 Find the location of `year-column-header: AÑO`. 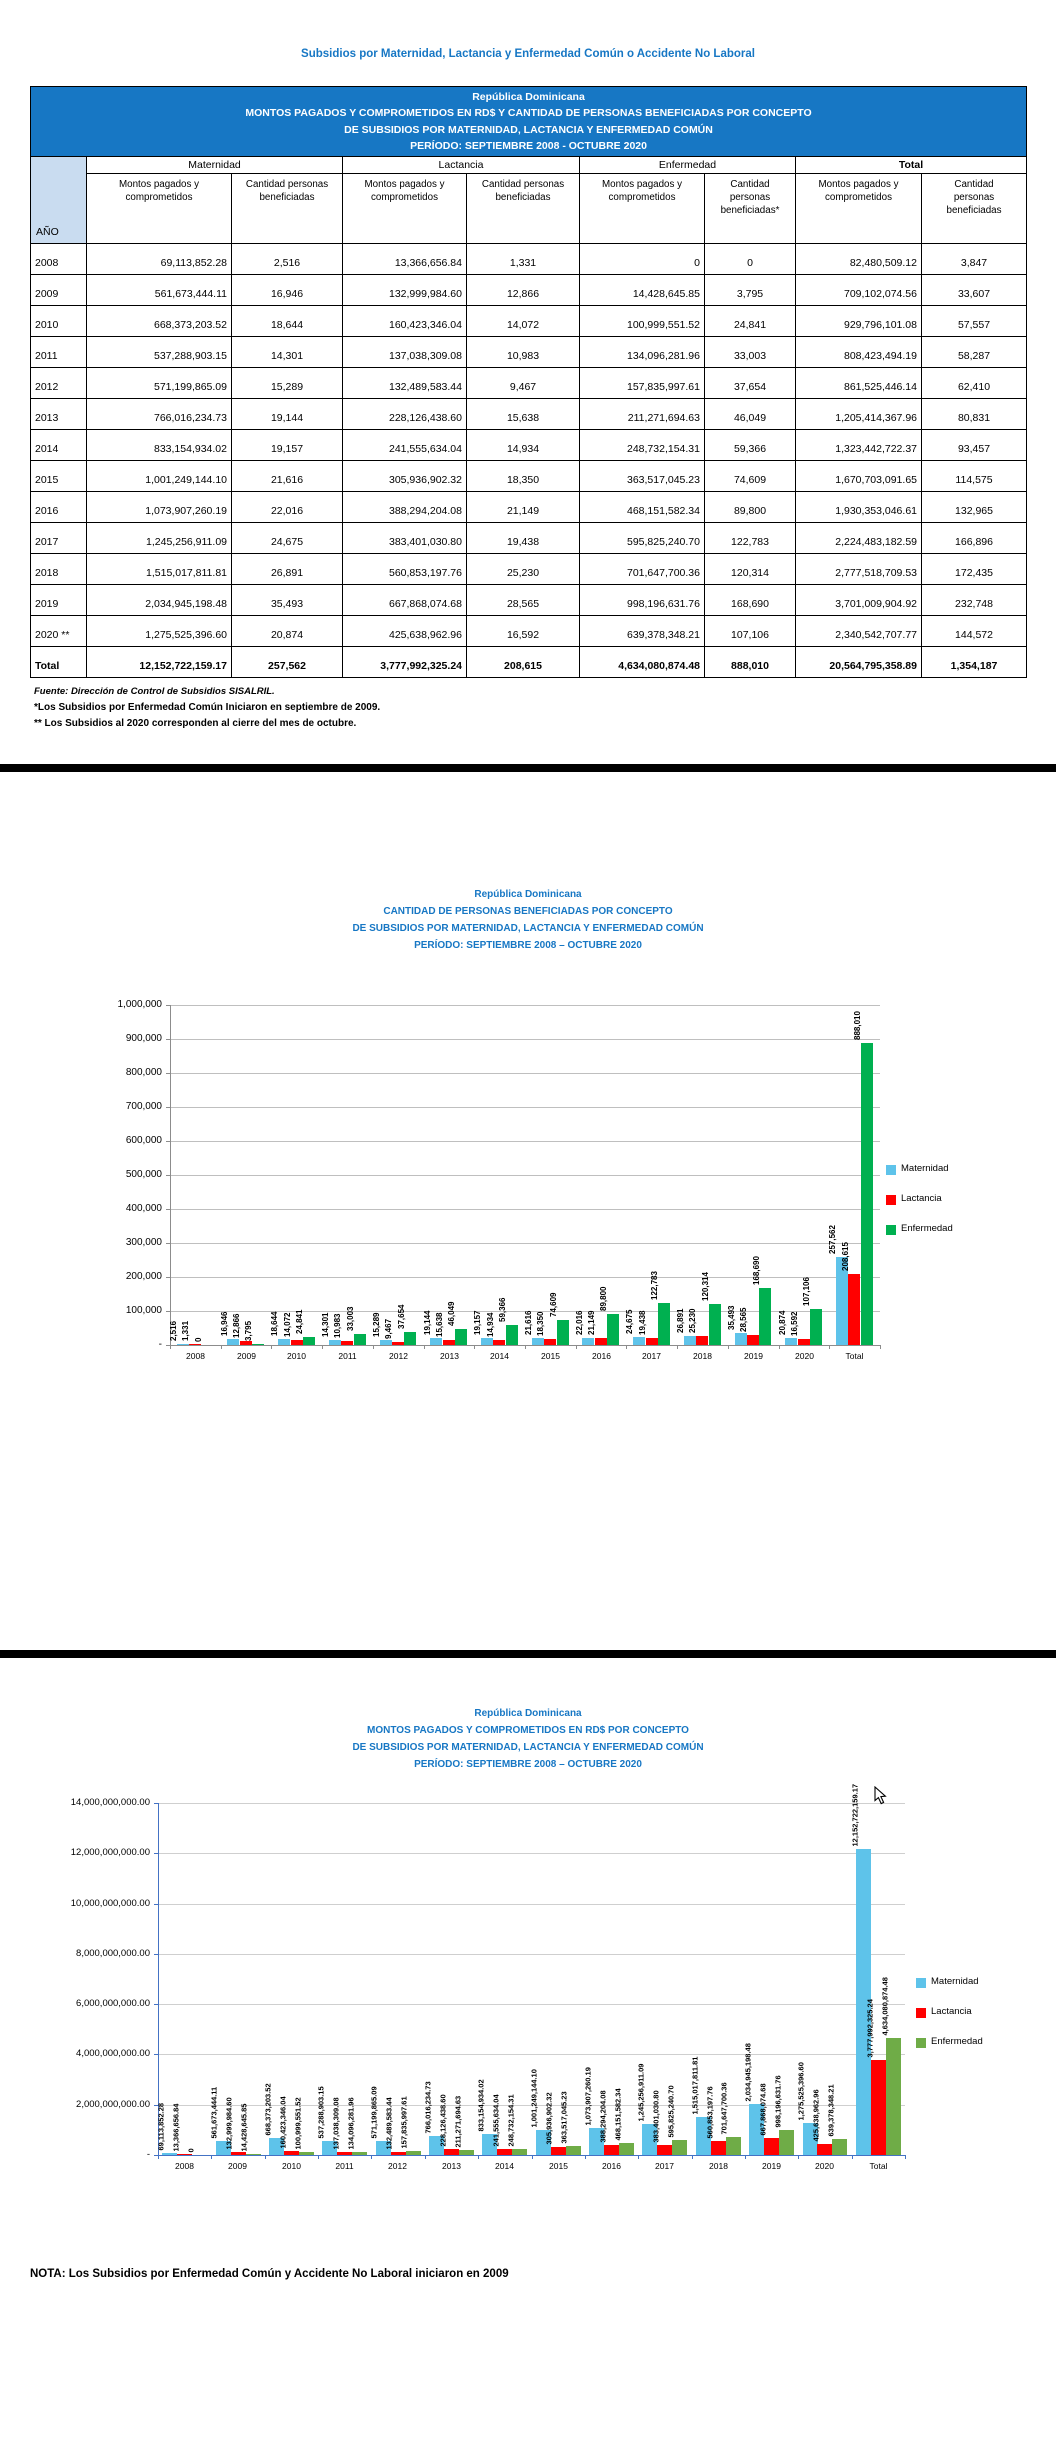

year-column-header: AÑO is located at coordinates (58, 200).